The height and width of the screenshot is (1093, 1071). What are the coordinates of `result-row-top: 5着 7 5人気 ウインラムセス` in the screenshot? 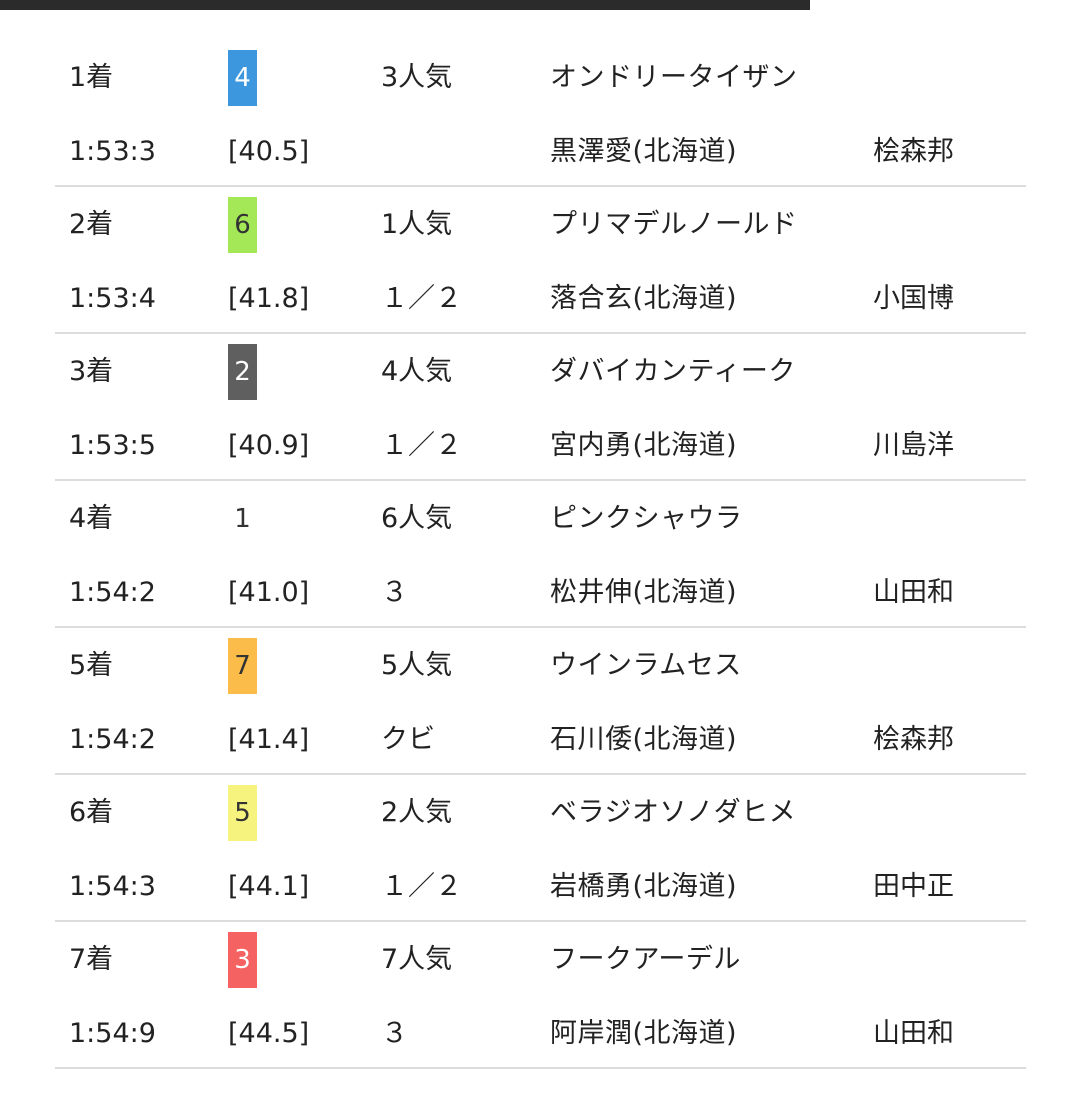 It's located at (540, 666).